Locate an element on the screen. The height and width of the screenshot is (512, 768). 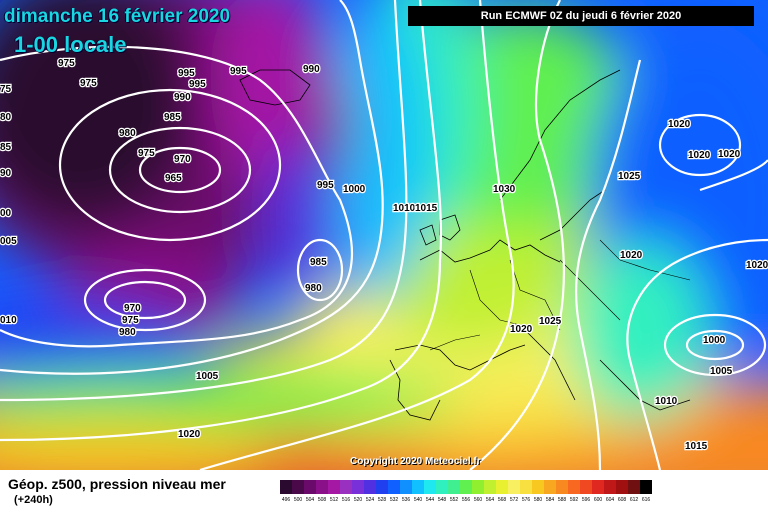
isobar-label: 85 is located at coordinates (6, 147).